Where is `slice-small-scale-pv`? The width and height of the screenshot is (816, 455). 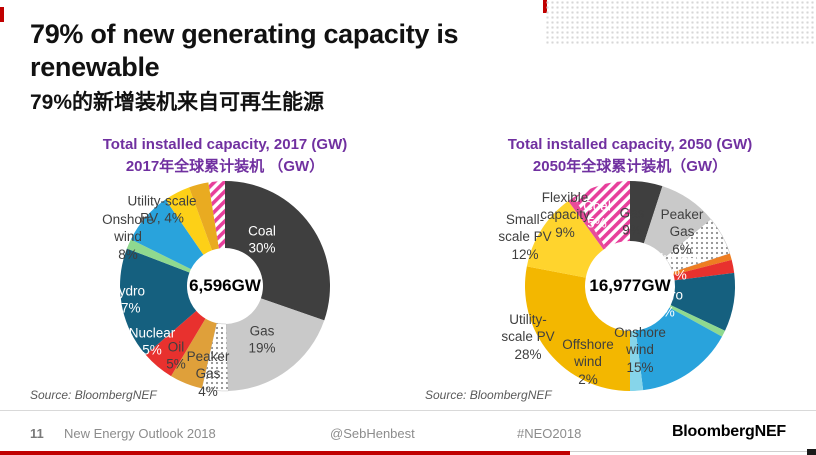
slice-small-scale-pv is located at coordinates (565, 239).